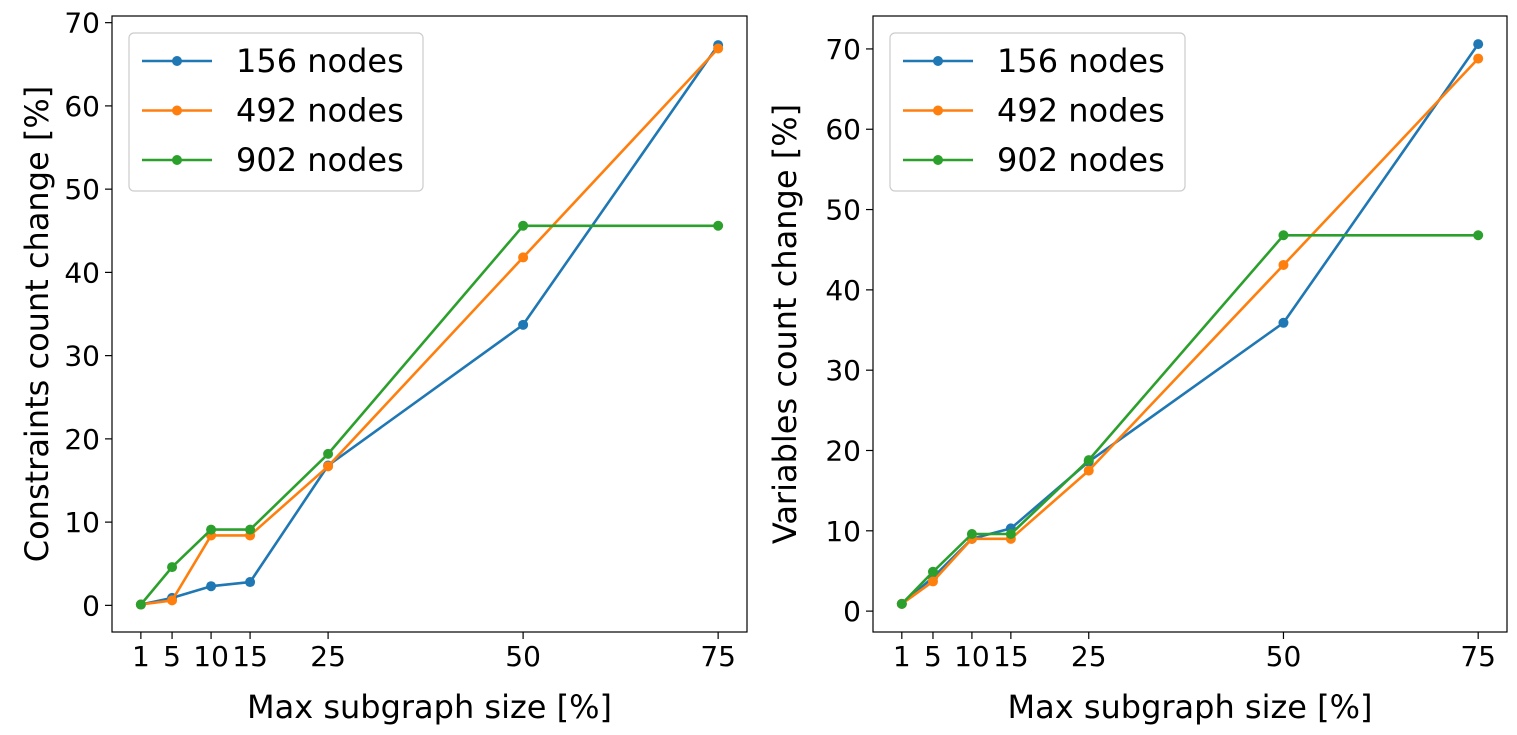  What do you see at coordinates (785, 324) in the screenshot?
I see `y-axis-label: Variables count change [%]` at bounding box center [785, 324].